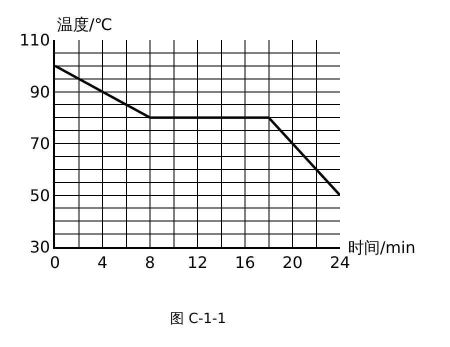 The width and height of the screenshot is (450, 347). Describe the element at coordinates (292, 262) in the screenshot. I see `x-tick-label: 20` at that location.